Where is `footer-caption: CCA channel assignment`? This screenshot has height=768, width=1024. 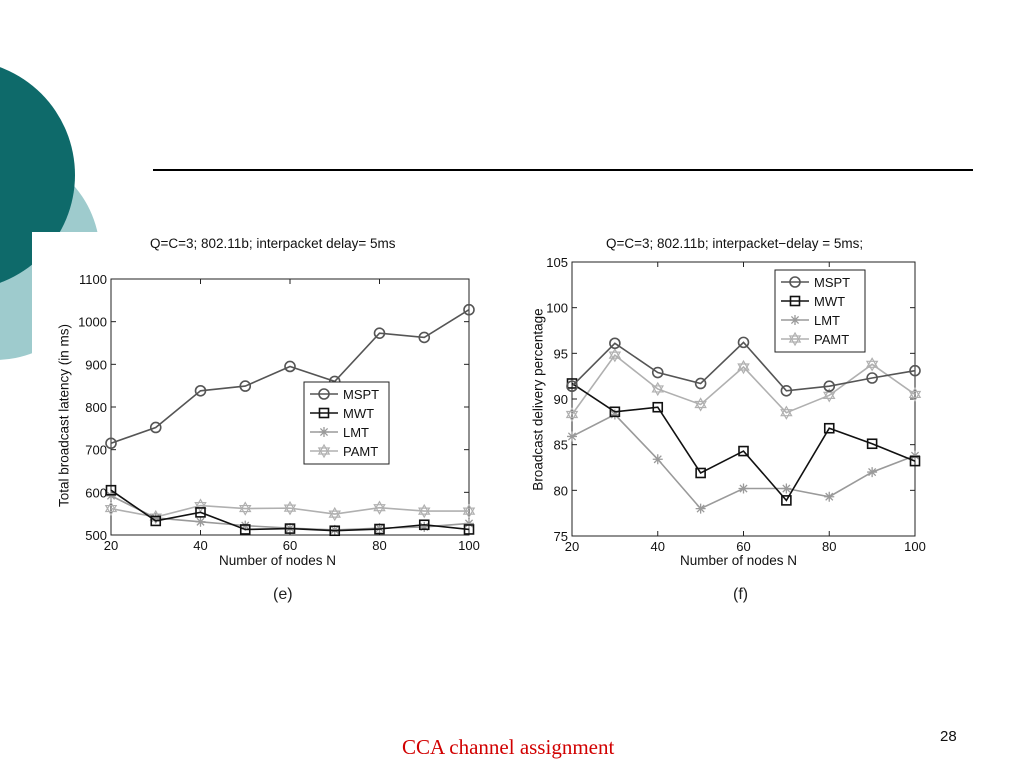
footer-caption: CCA channel assignment is located at coordinates (508, 747).